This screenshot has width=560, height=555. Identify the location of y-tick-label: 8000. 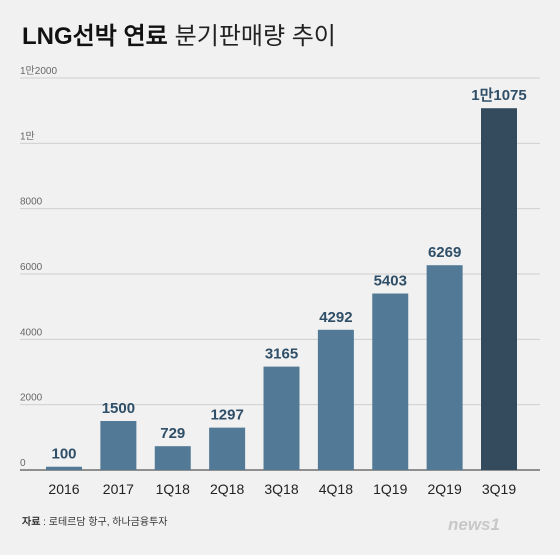
(31, 202).